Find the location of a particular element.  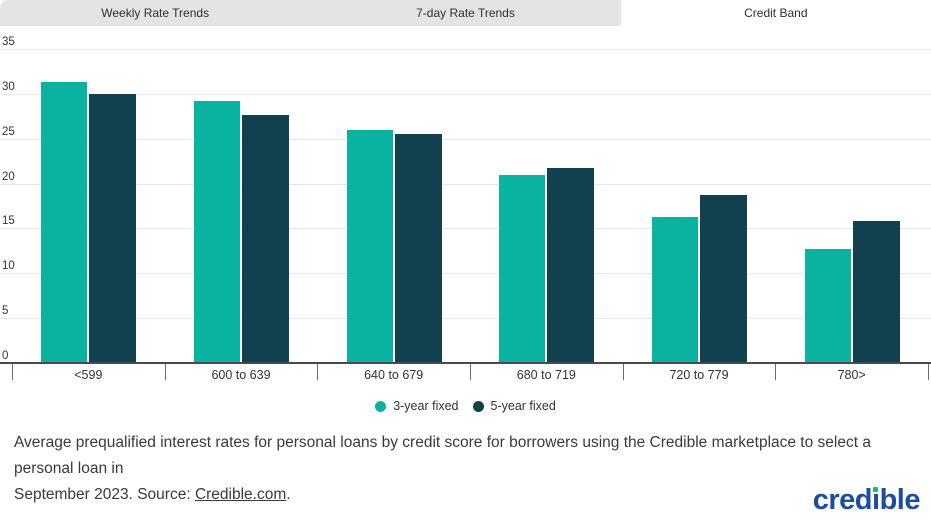

caption-suffix: . is located at coordinates (288, 494).